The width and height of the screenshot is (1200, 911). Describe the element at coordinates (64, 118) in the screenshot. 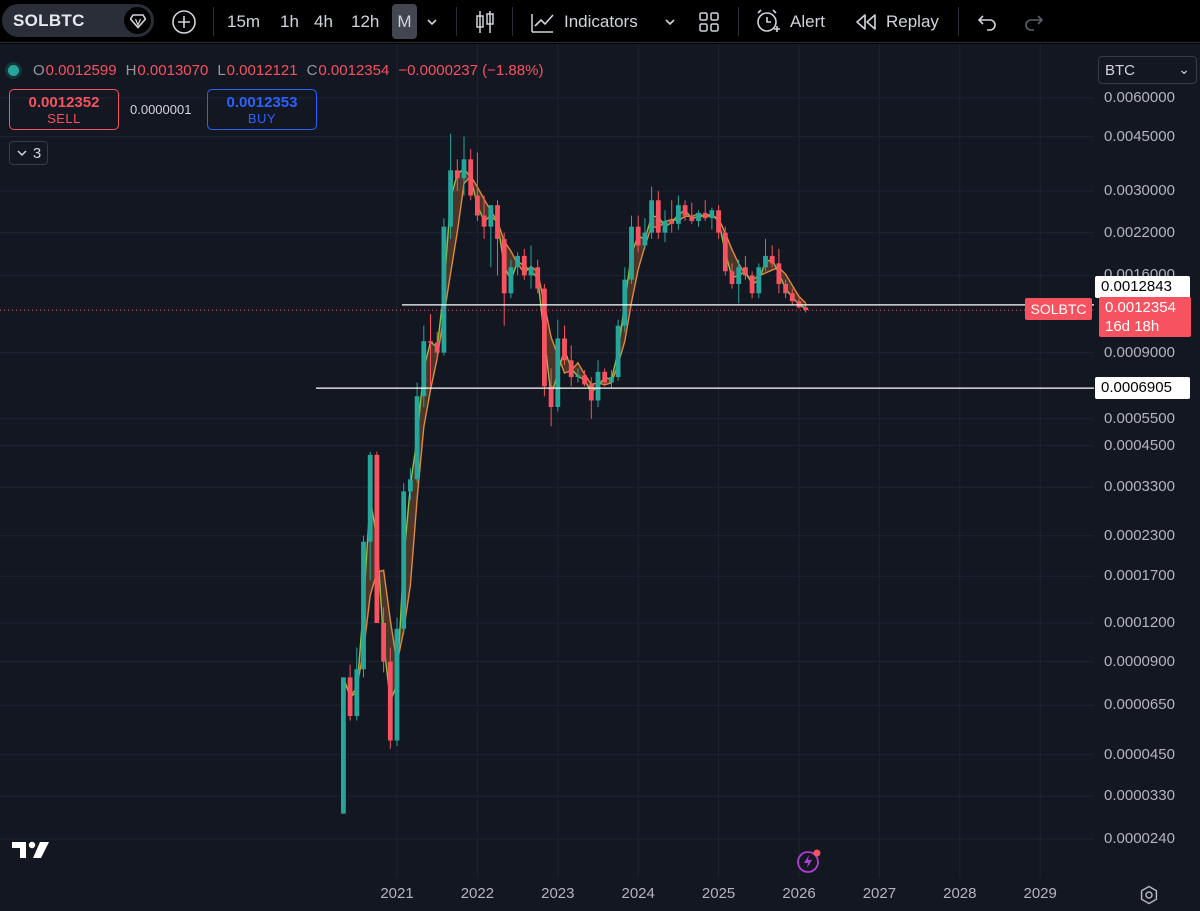

I see `sell-label: SELL` at that location.